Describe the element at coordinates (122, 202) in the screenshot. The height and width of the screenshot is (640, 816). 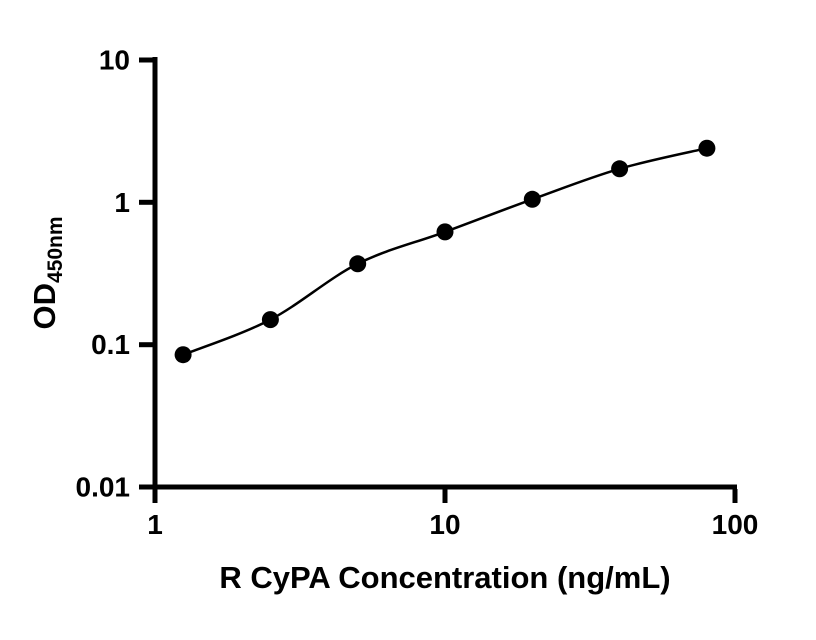
I see `y-tick-label: 1` at that location.